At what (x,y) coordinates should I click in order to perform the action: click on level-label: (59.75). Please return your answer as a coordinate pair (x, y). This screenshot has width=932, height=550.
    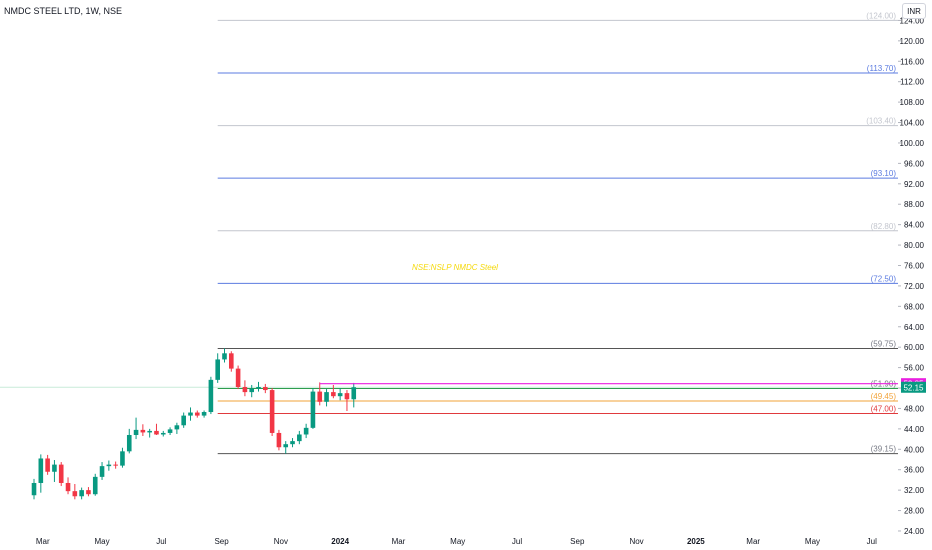
    Looking at the image, I should click on (884, 343).